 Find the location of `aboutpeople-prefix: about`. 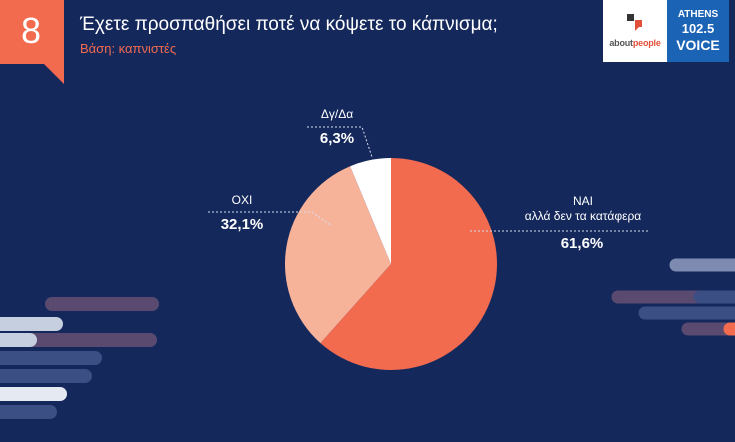

aboutpeople-prefix: about is located at coordinates (621, 43).